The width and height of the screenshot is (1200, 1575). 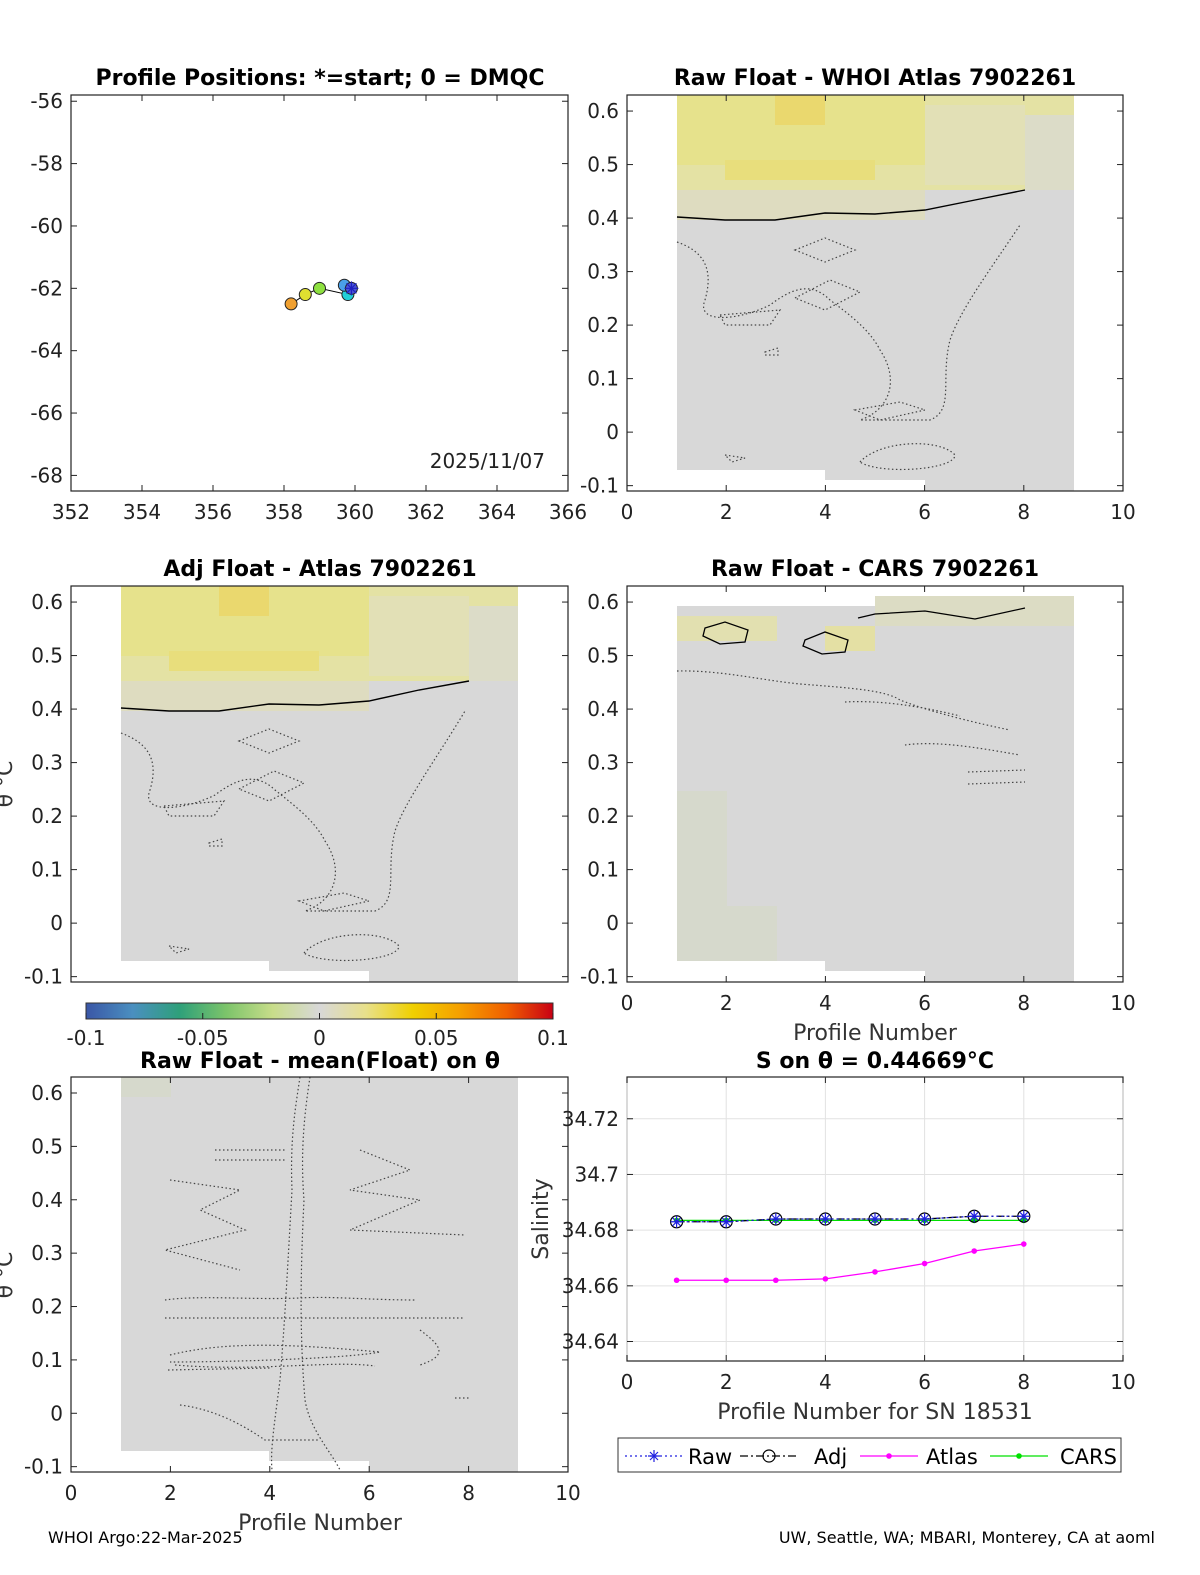 I want to click on legend-label-cars: CARS, so click(x=1088, y=1457).